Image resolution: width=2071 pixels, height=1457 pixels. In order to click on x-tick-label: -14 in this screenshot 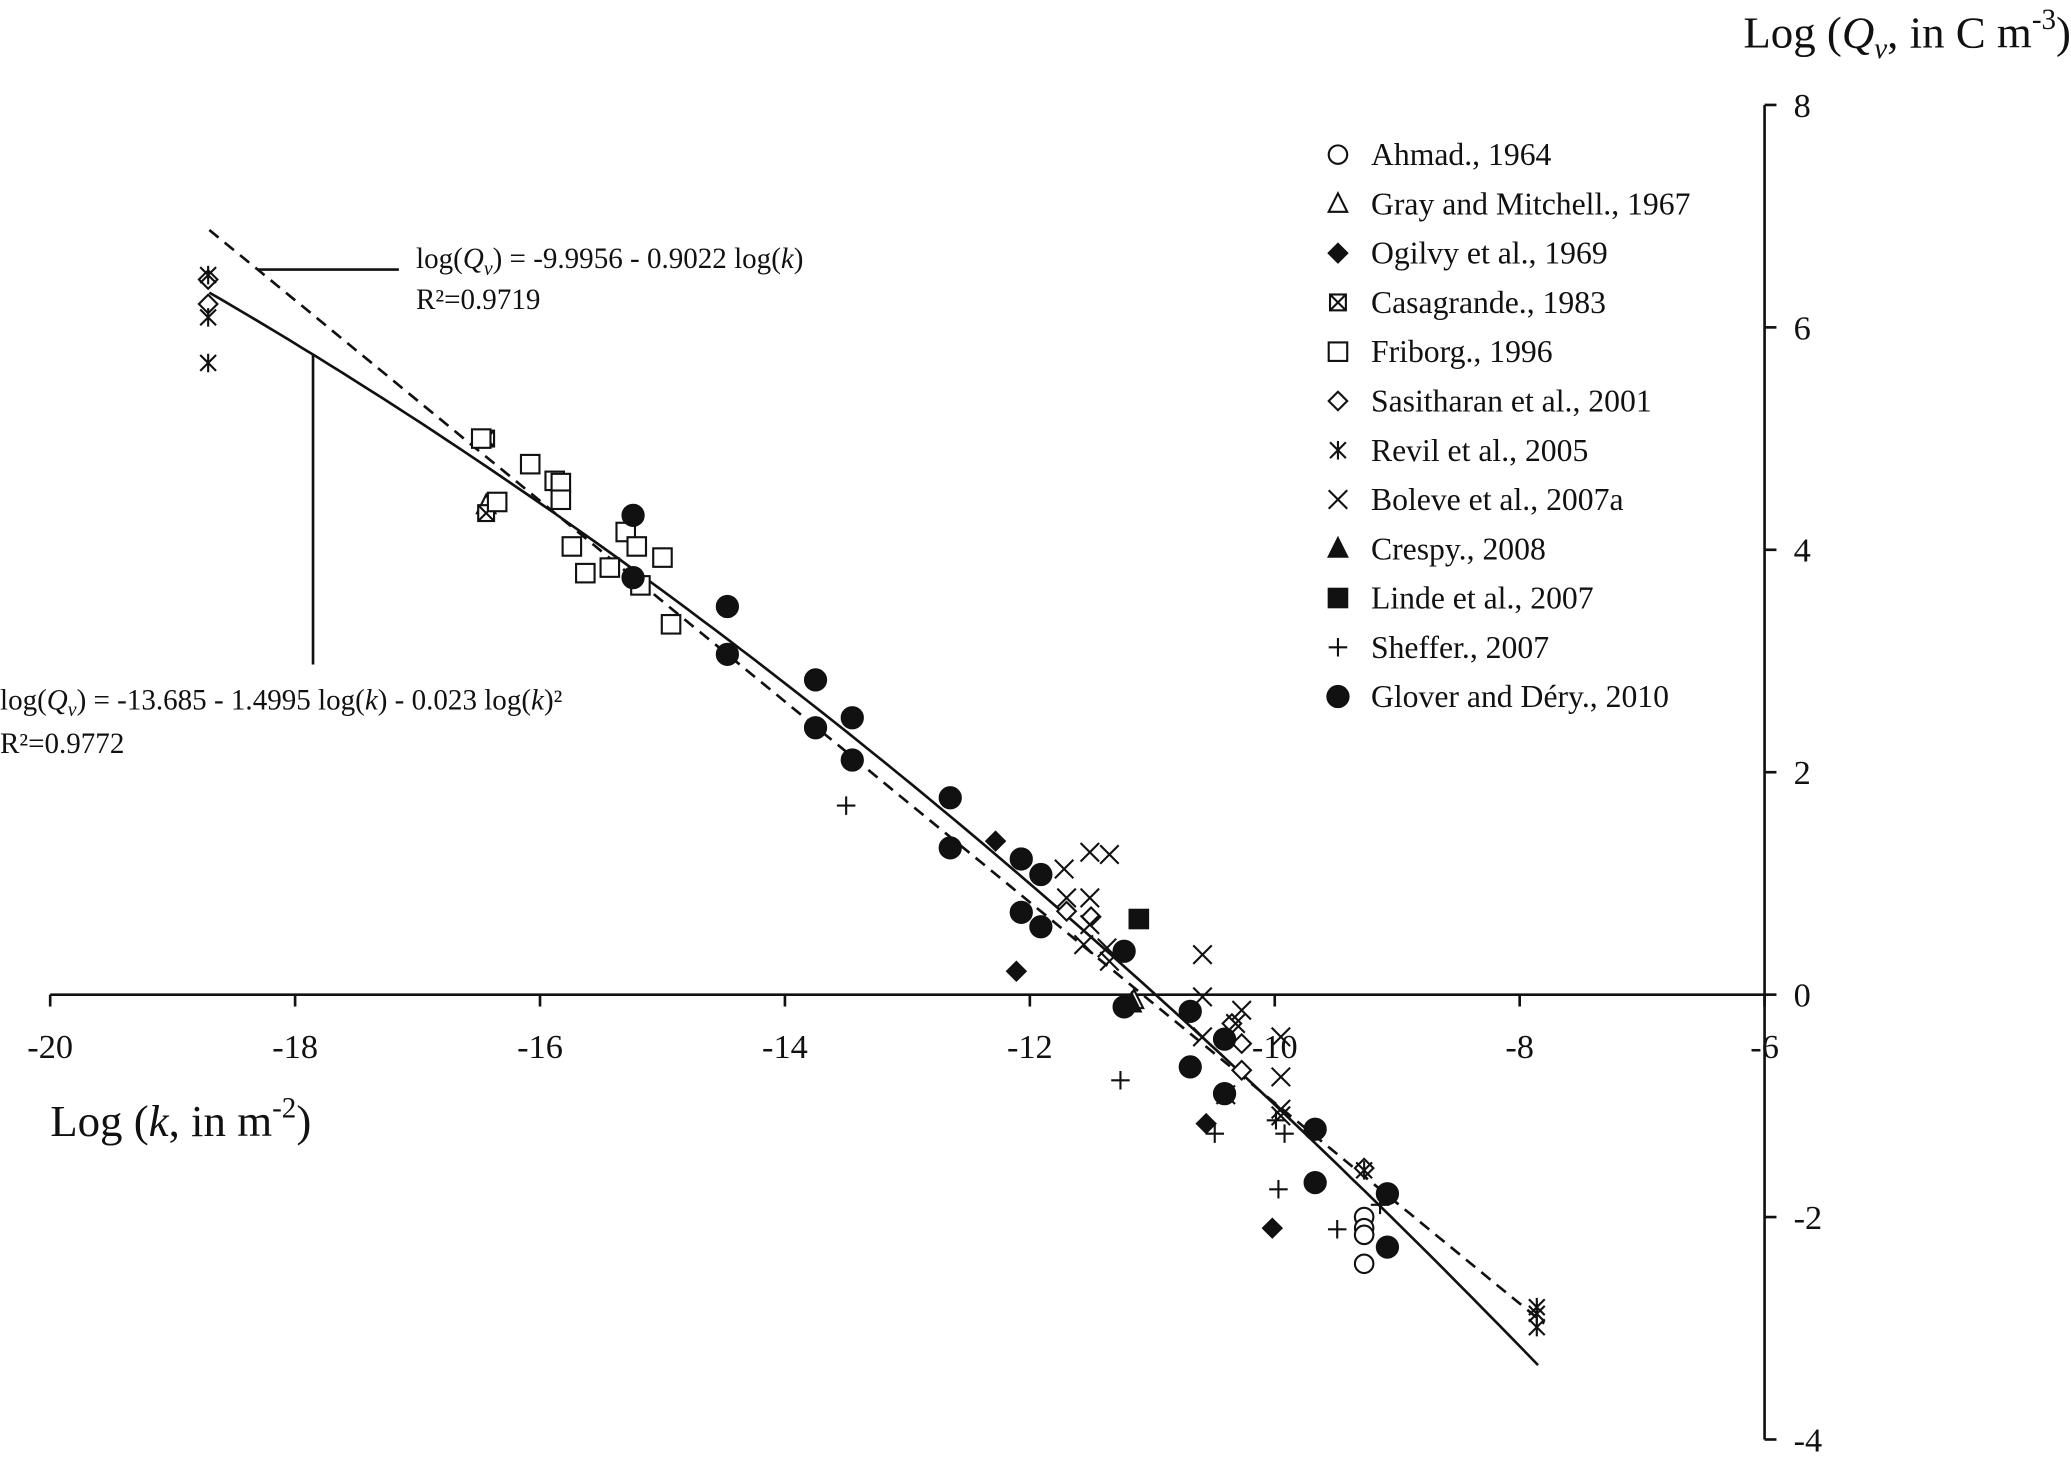, I will do `click(785, 1047)`.